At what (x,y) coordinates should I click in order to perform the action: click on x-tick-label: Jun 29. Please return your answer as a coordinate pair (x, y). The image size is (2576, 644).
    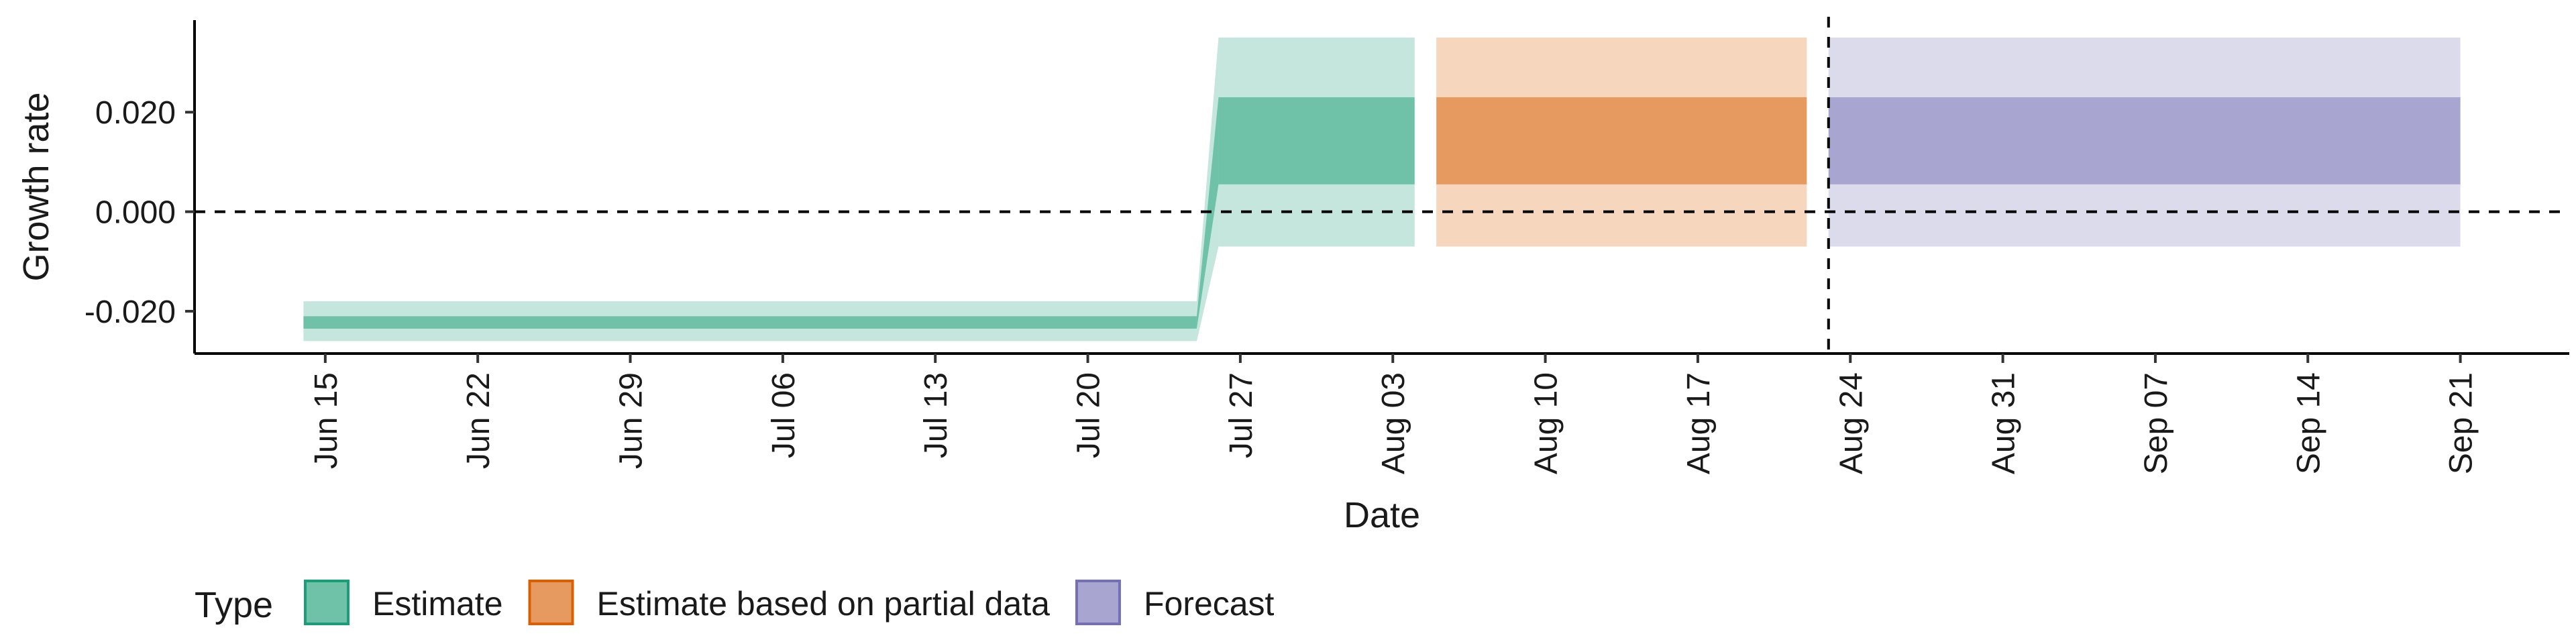
    Looking at the image, I should click on (631, 420).